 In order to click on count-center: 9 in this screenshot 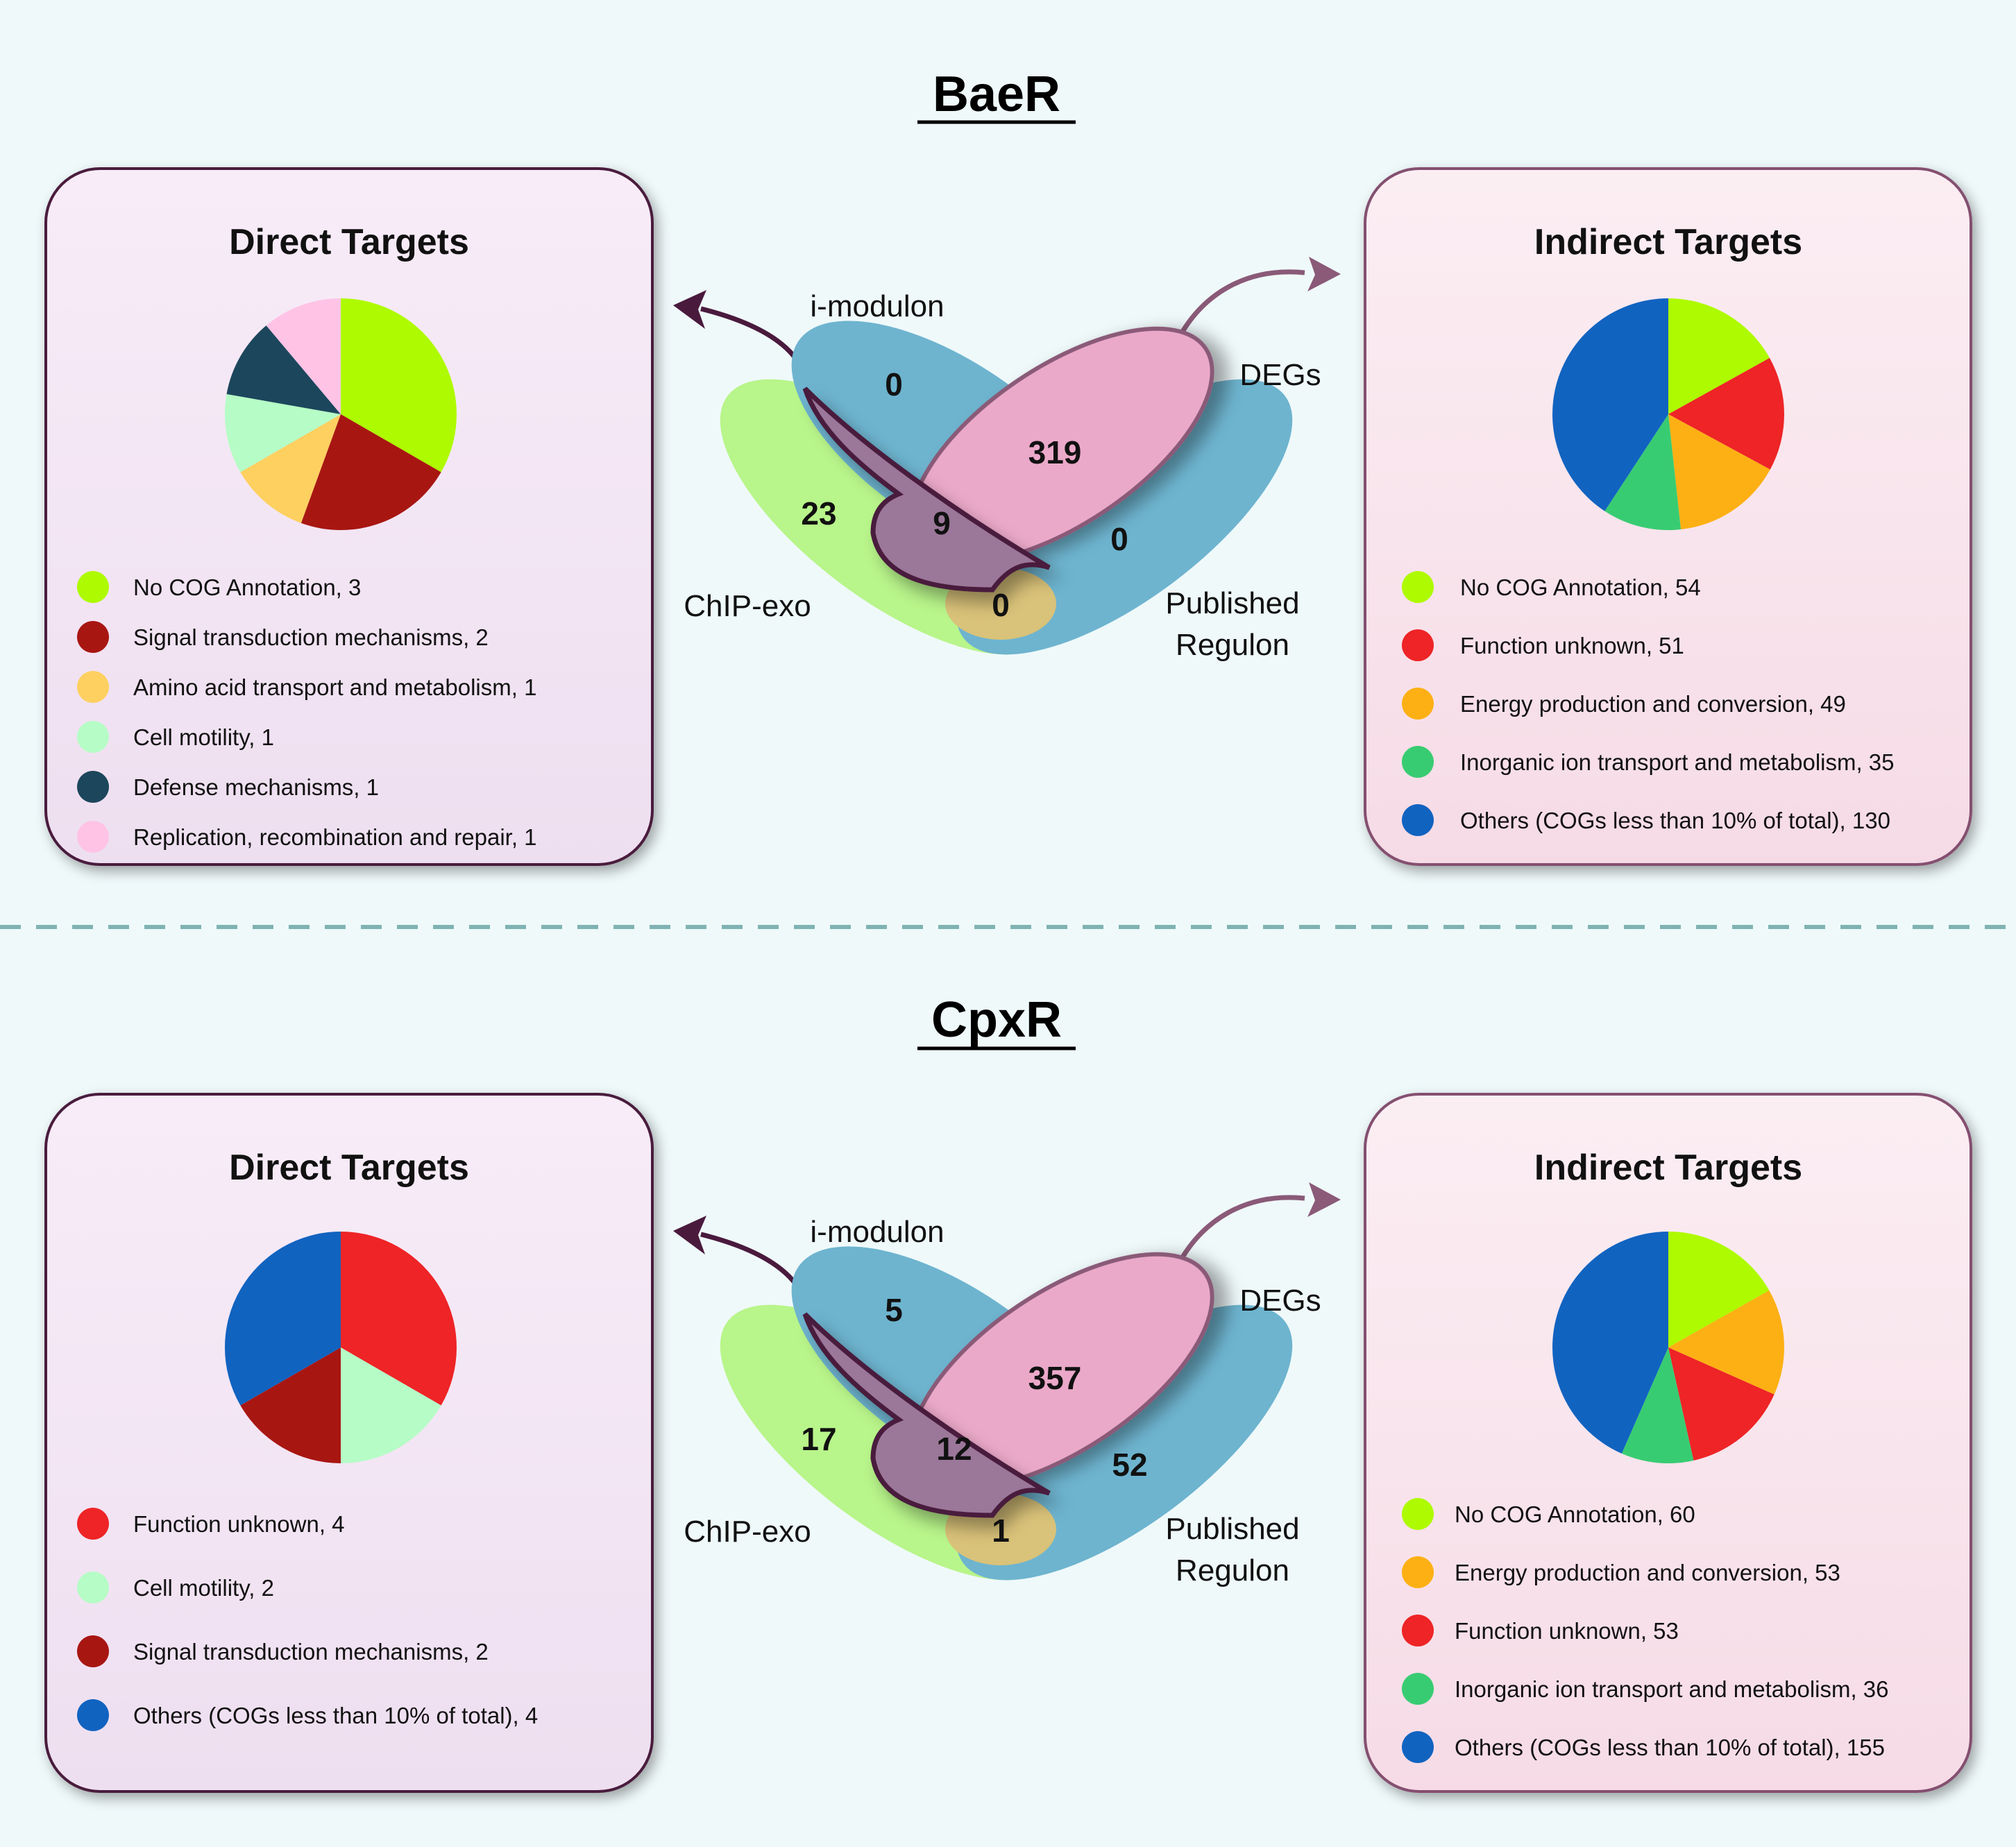, I will do `click(942, 523)`.